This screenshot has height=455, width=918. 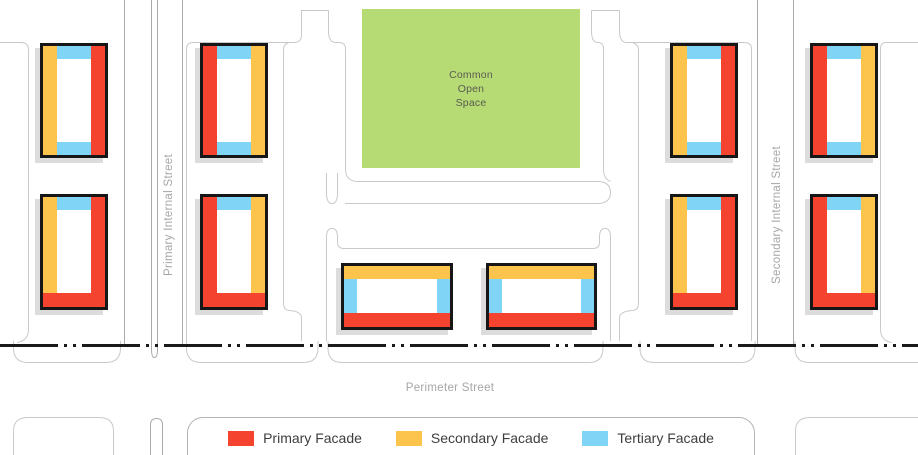 What do you see at coordinates (665, 438) in the screenshot?
I see `legend-label: Tertiary Facade` at bounding box center [665, 438].